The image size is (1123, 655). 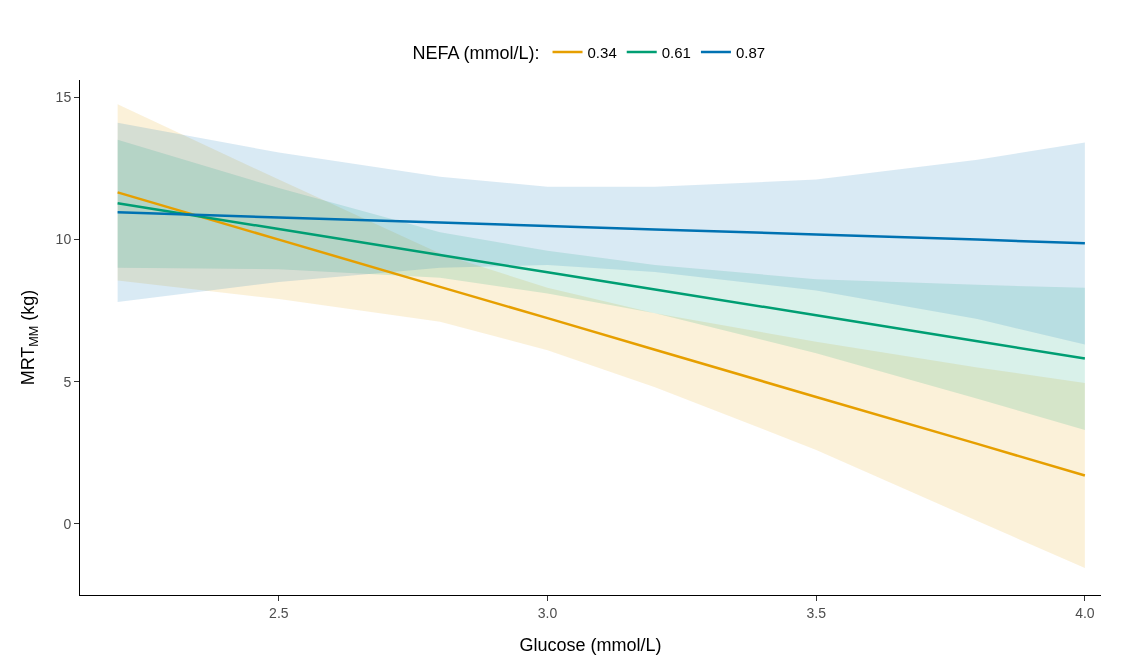 I want to click on y-tick-label: 5, so click(x=67, y=381).